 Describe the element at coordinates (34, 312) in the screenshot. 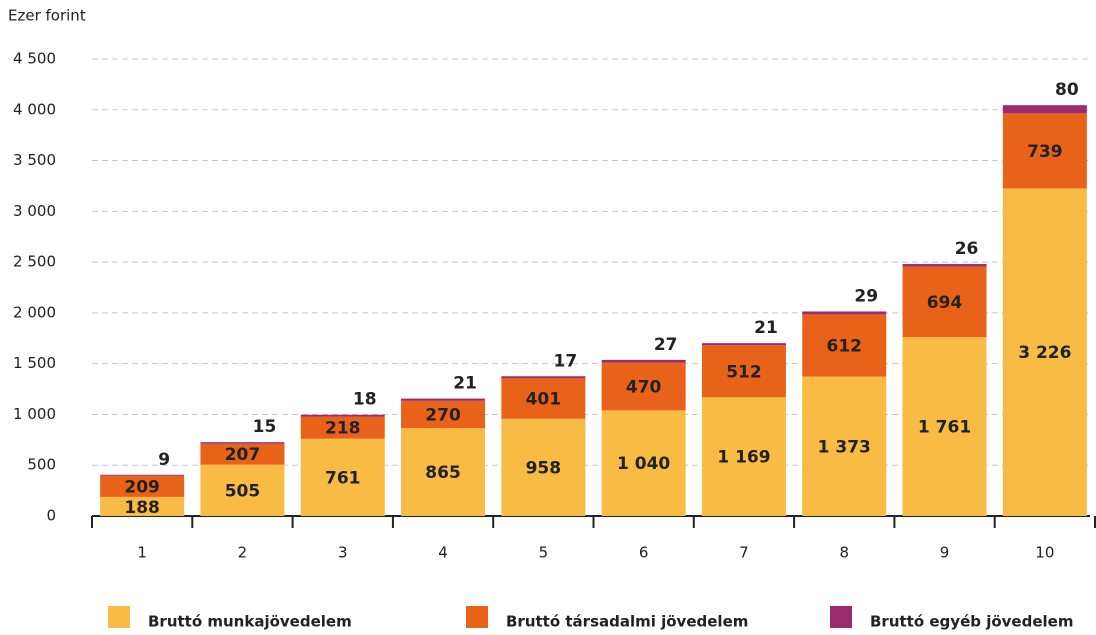

I see `y-tick-label: 2 000` at that location.